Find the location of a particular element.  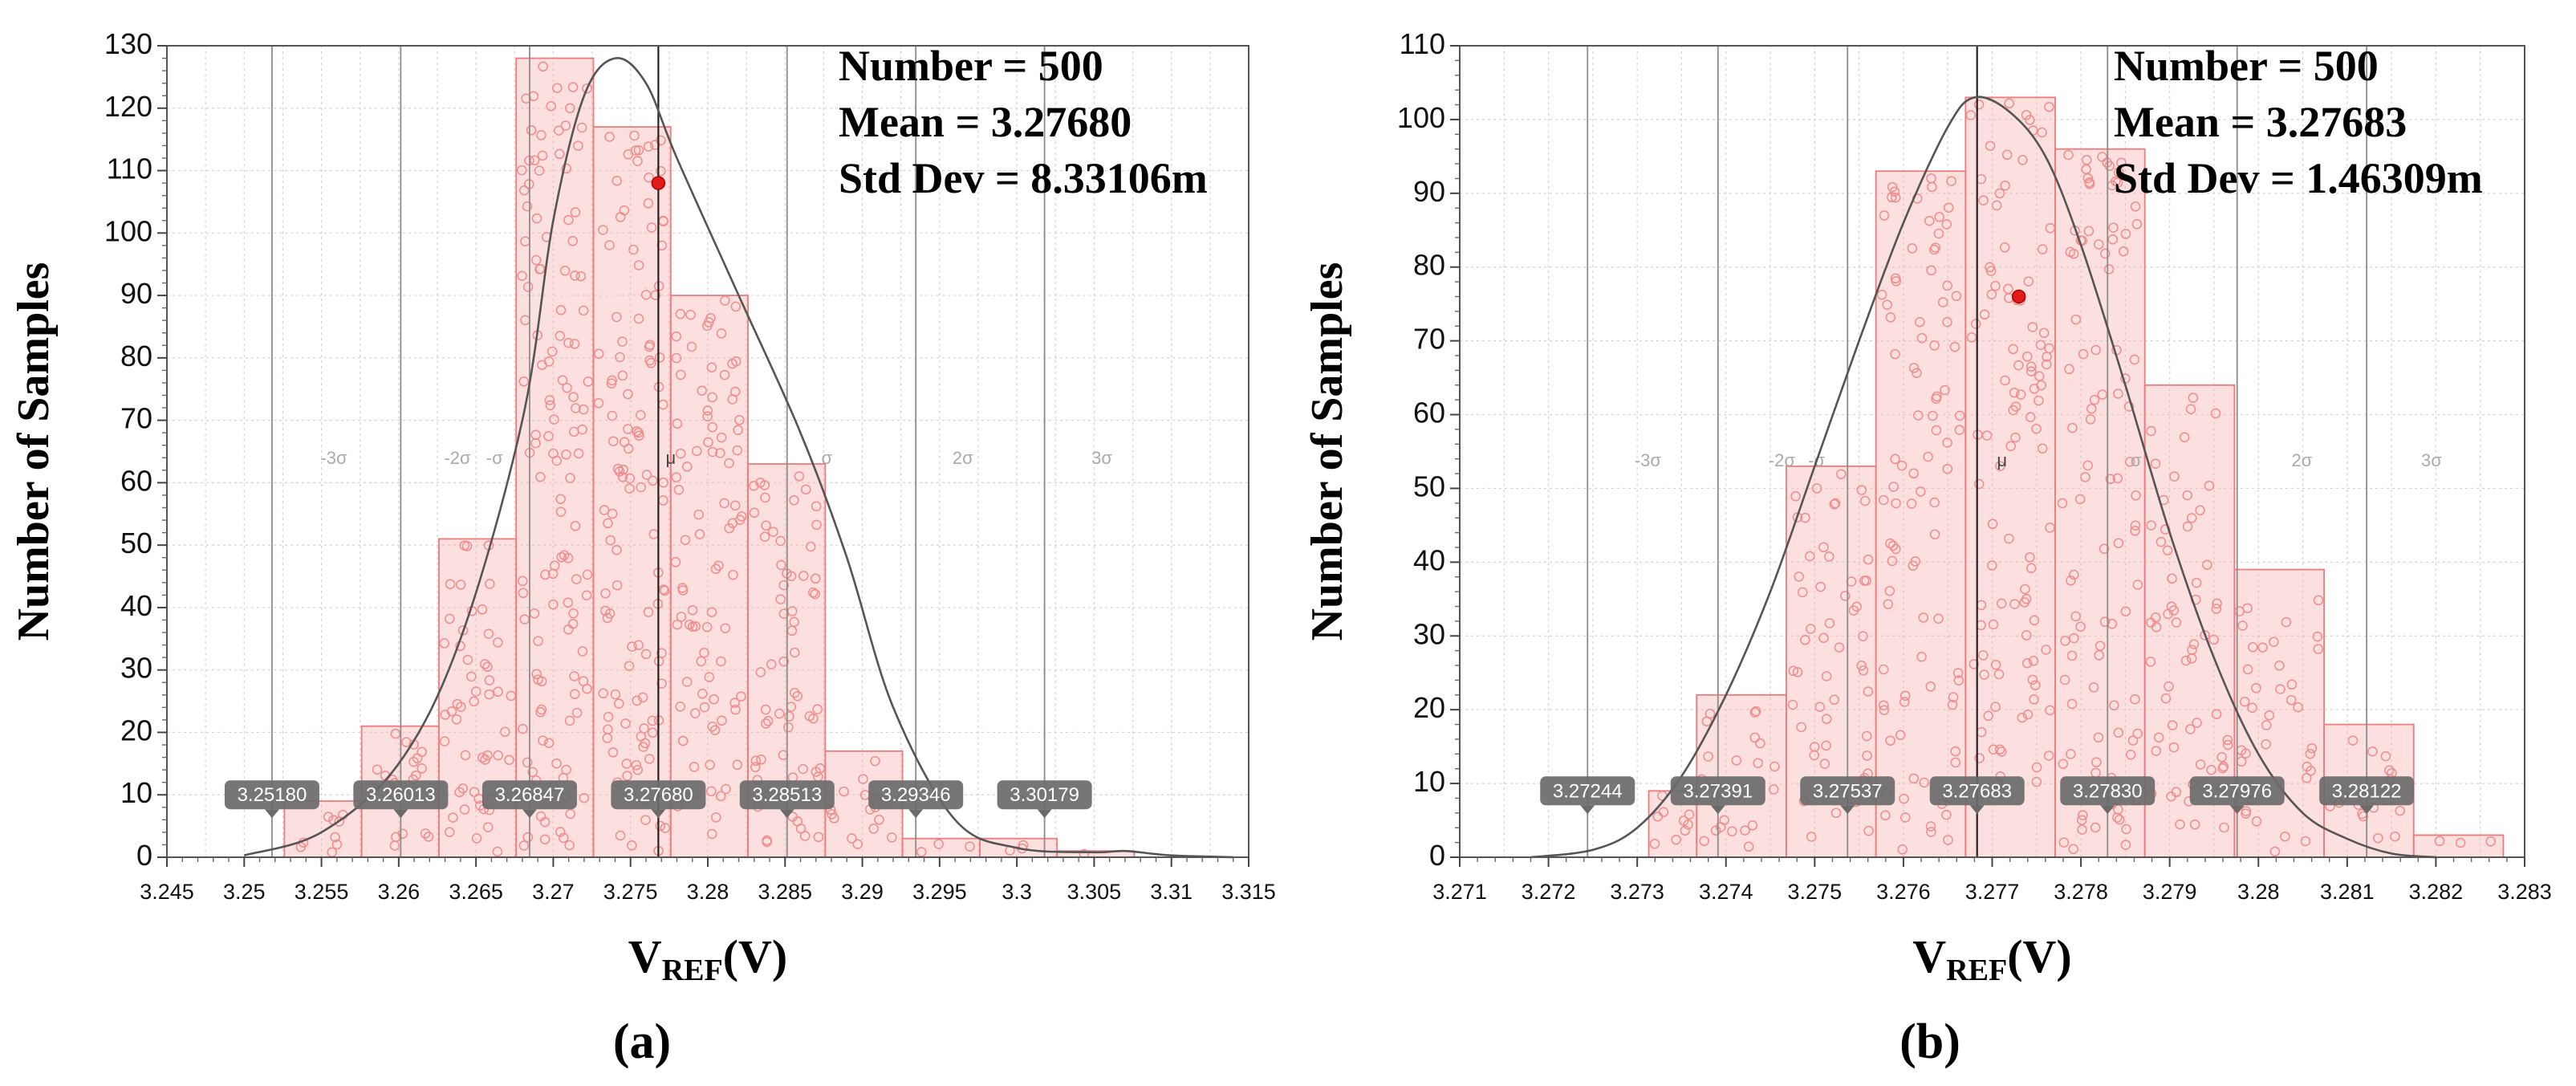

x-tick-label: 3.3 is located at coordinates (1017, 892).